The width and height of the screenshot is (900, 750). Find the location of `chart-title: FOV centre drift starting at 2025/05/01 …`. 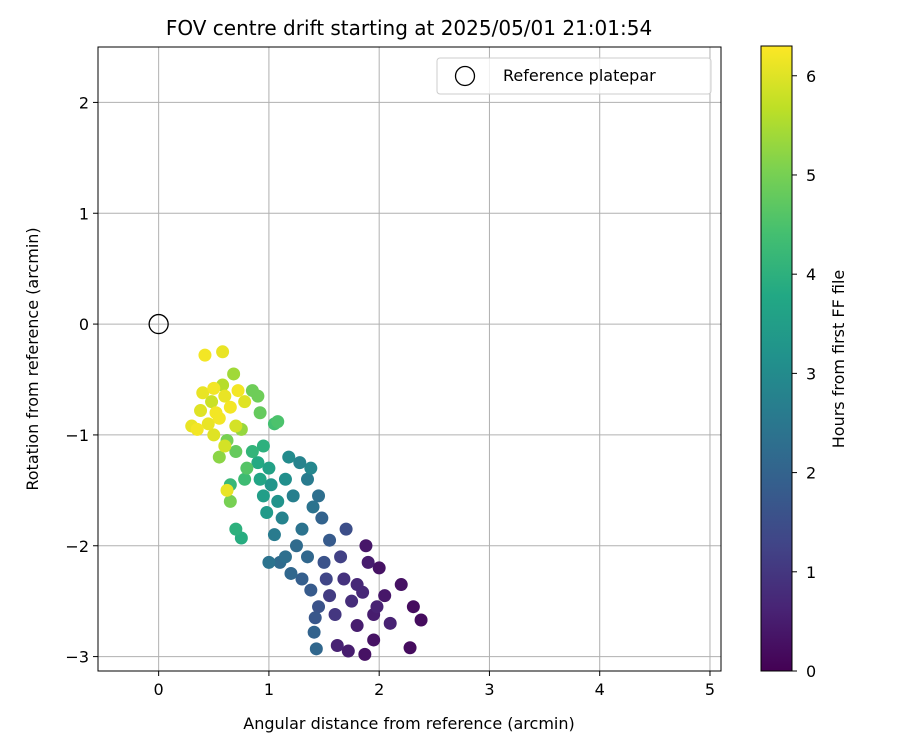

chart-title: FOV centre drift starting at 2025/05/01 … is located at coordinates (409, 28).